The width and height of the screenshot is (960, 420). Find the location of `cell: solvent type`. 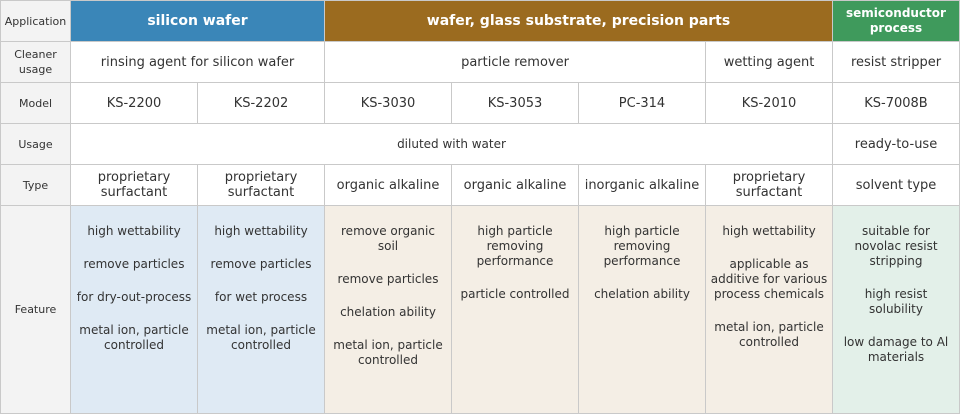

cell: solvent type is located at coordinates (896, 185).